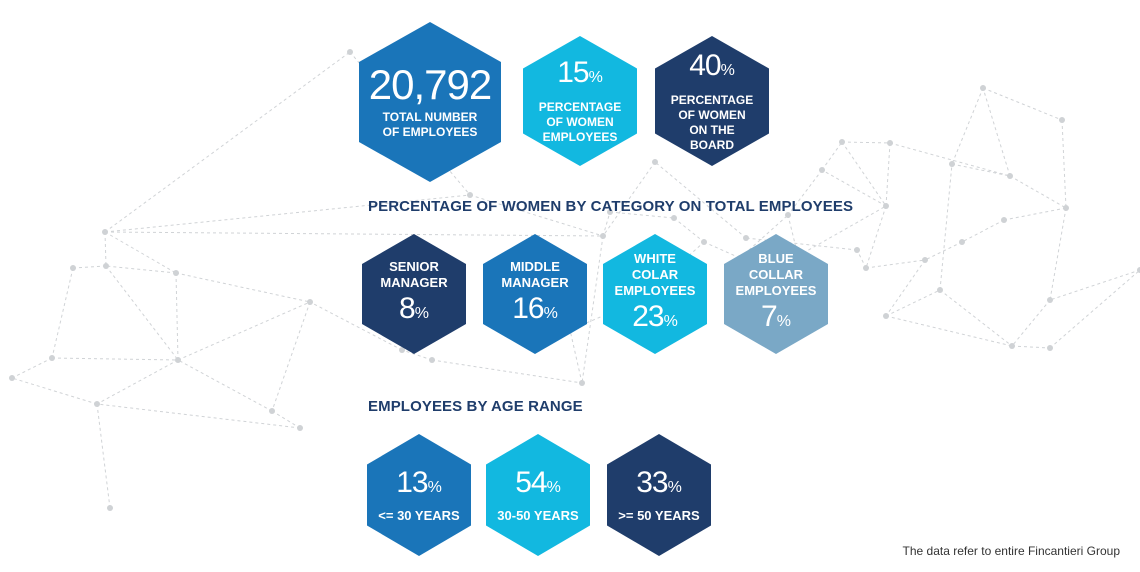 This screenshot has width=1140, height=572. What do you see at coordinates (776, 274) in the screenshot?
I see `category-label: BLUE COLLAR EMPLOYEES` at bounding box center [776, 274].